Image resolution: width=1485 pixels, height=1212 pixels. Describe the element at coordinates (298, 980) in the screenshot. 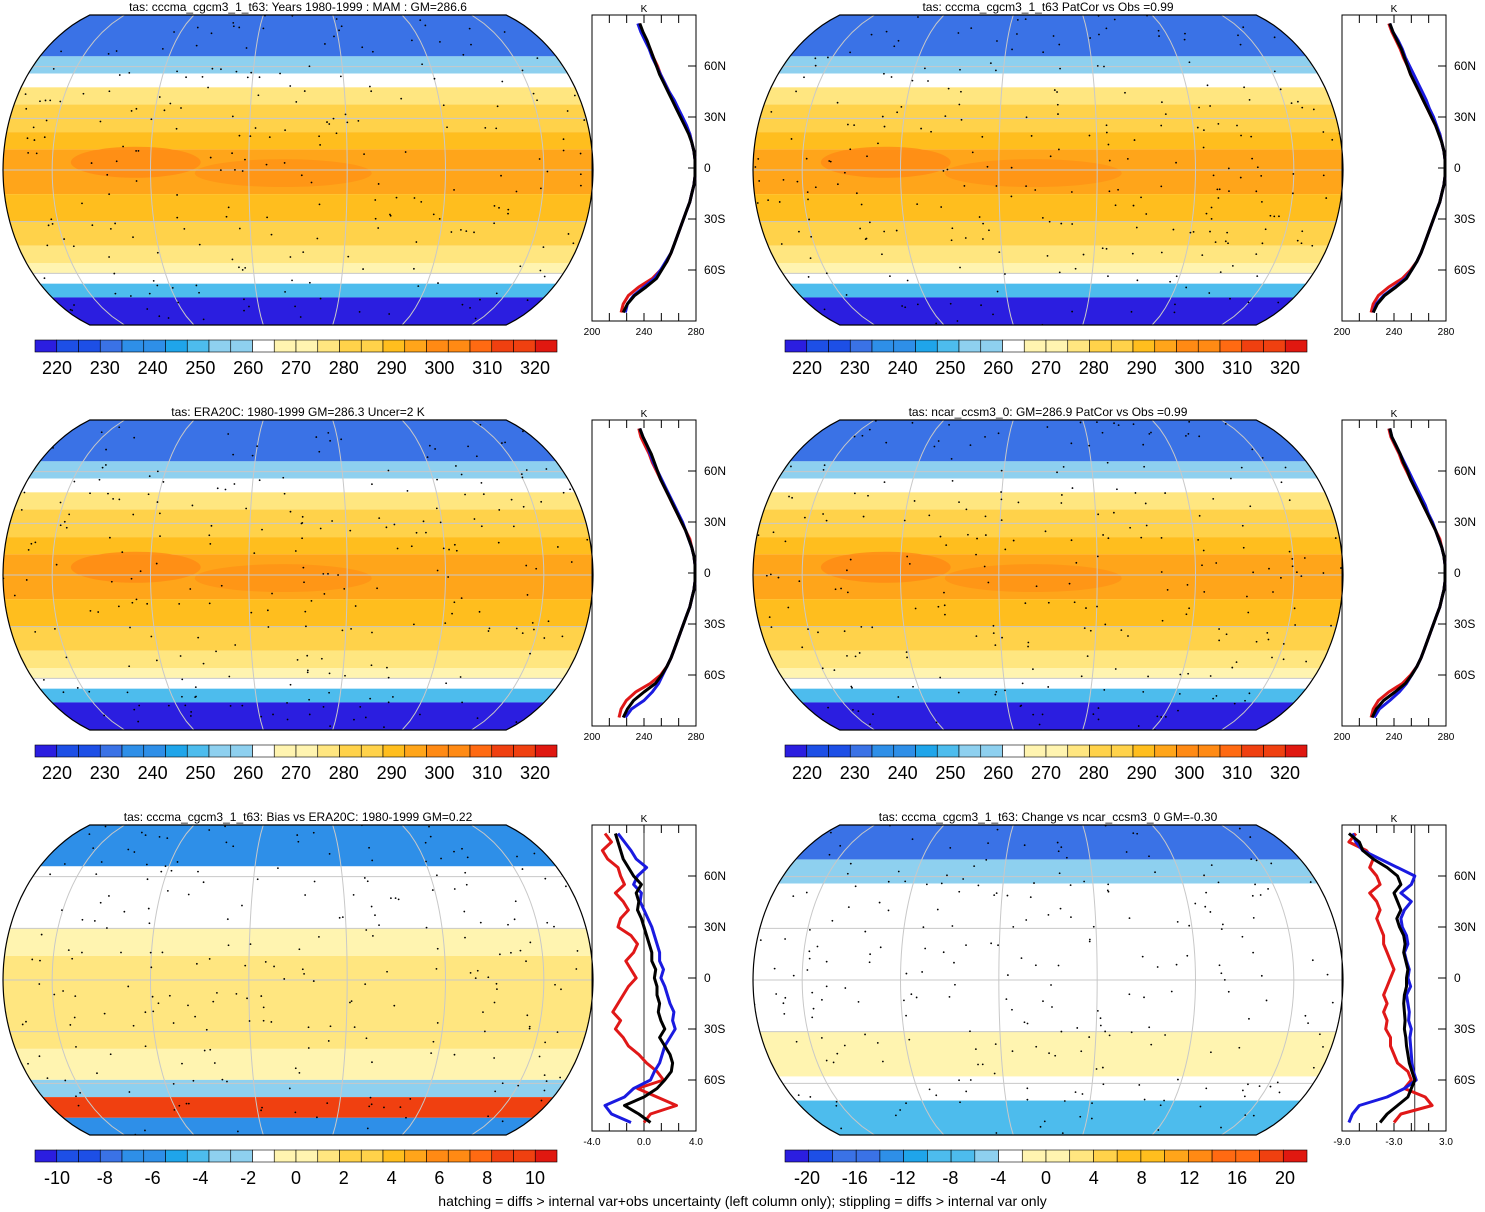

I see `map-outline` at that location.